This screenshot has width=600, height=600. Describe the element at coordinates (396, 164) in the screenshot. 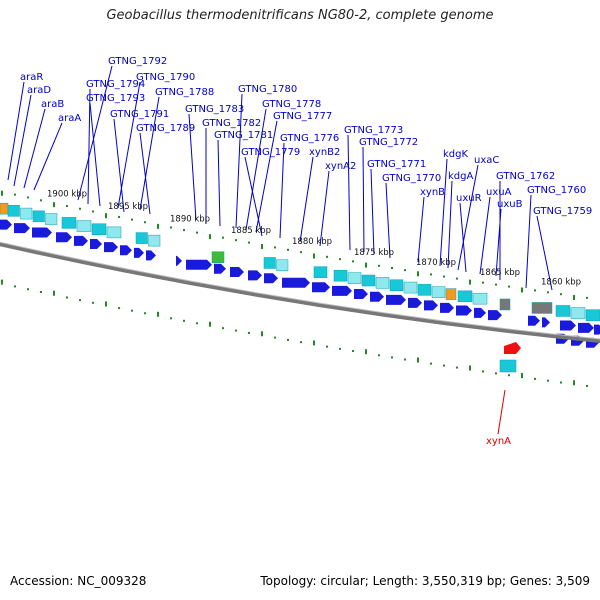

I see `gene-label: GTNG_1771` at that location.